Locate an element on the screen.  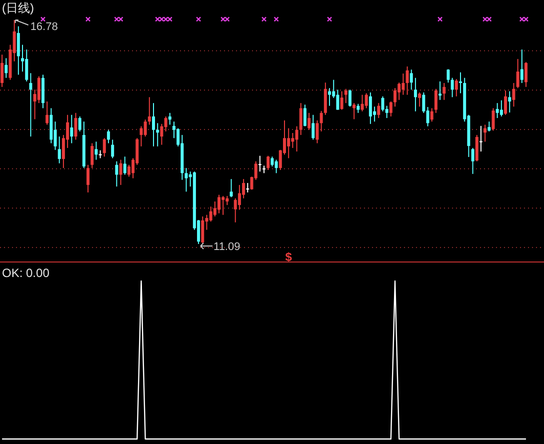
chart-title: (日线) is located at coordinates (18, 8).